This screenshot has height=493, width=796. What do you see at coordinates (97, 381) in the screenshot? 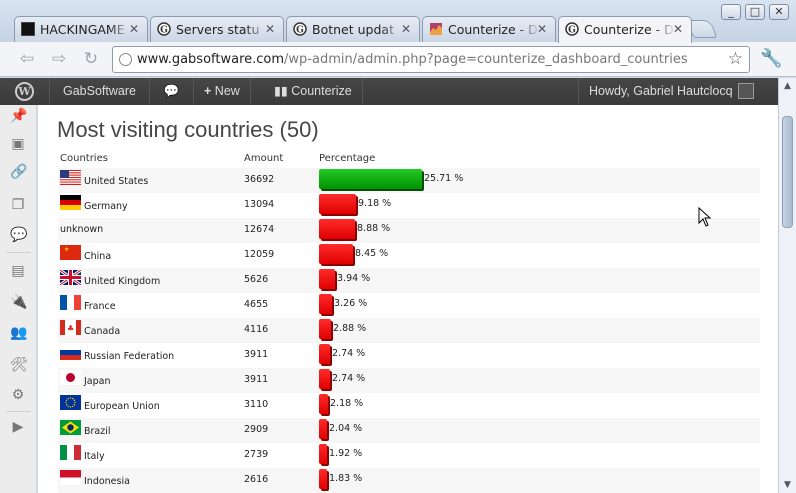
I see `country-name: Japan` at bounding box center [97, 381].